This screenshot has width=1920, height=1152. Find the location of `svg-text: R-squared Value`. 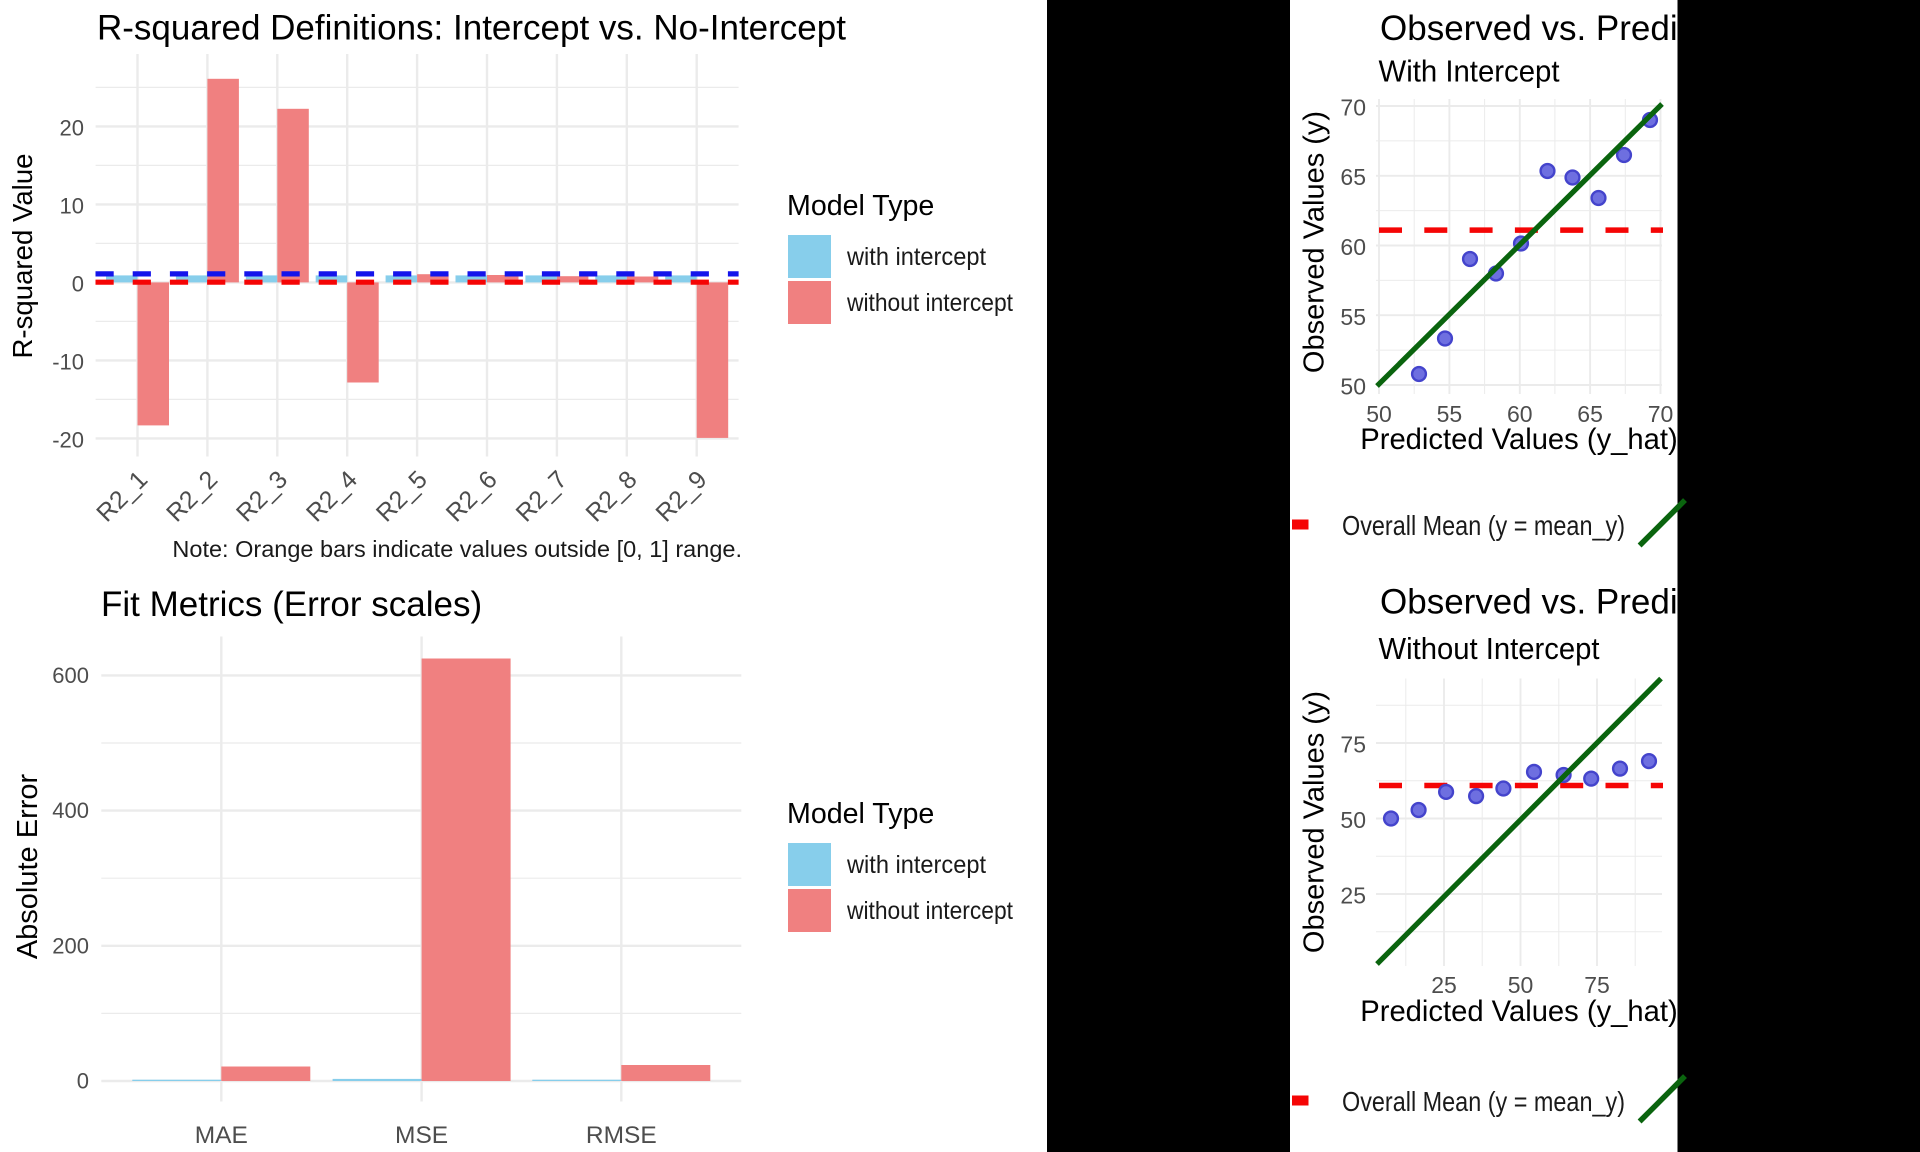

svg-text: R-squared Value is located at coordinates (22, 255).